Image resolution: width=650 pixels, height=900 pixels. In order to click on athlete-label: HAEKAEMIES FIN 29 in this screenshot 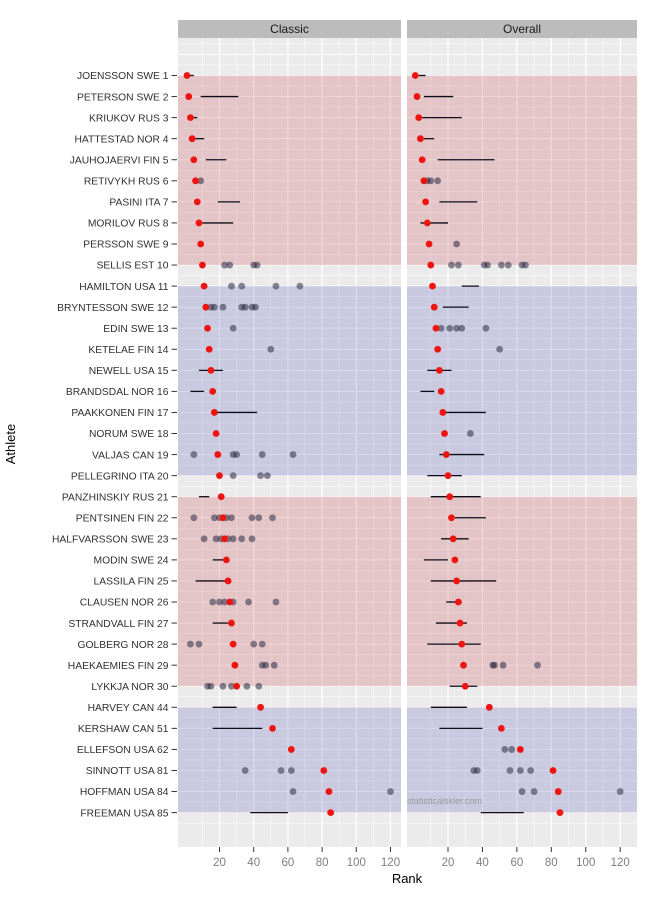, I will do `click(118, 666)`.